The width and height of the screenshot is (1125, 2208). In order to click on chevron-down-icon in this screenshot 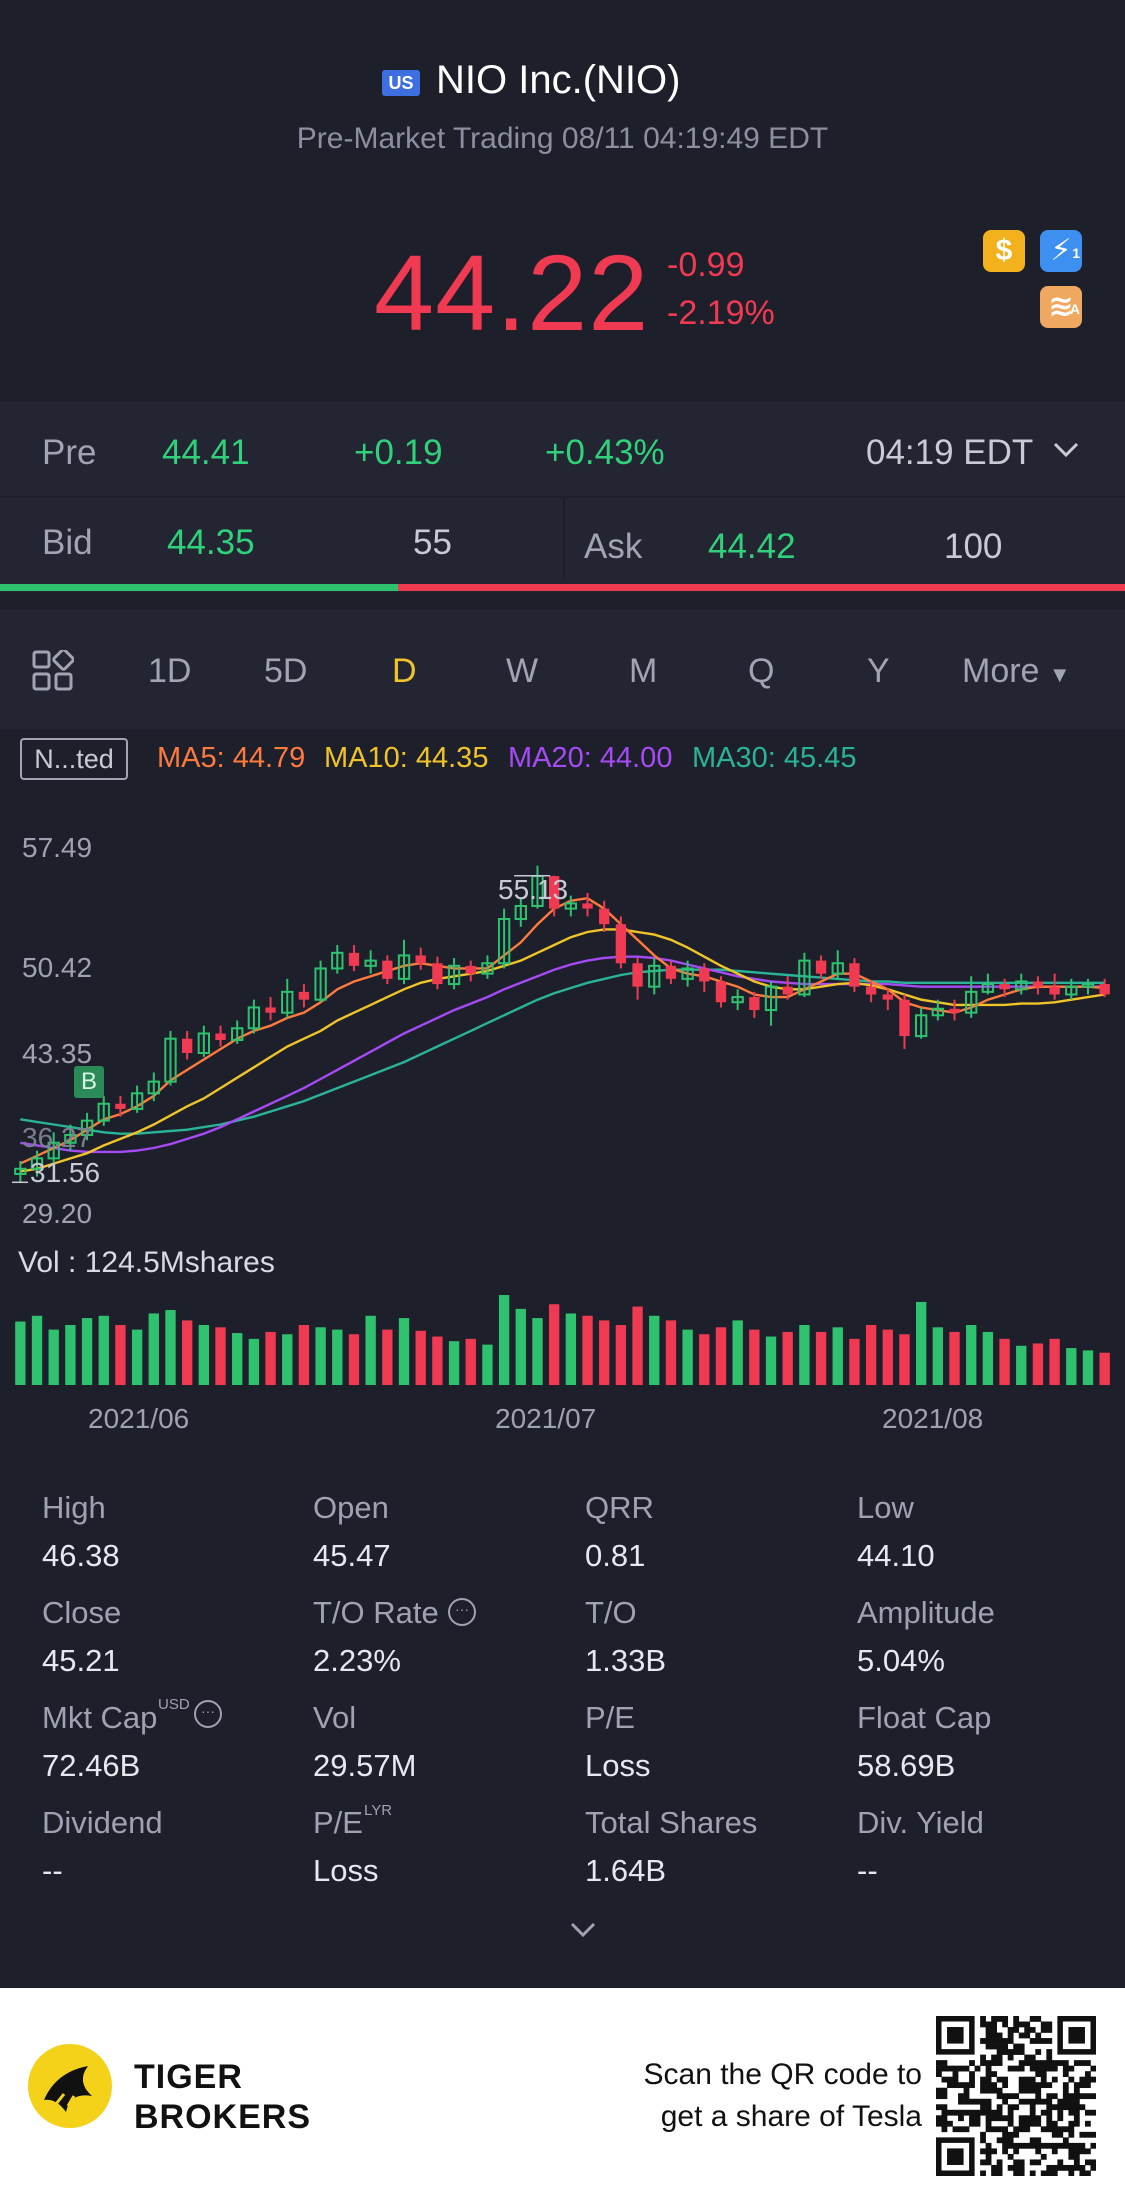, I will do `click(1066, 450)`.